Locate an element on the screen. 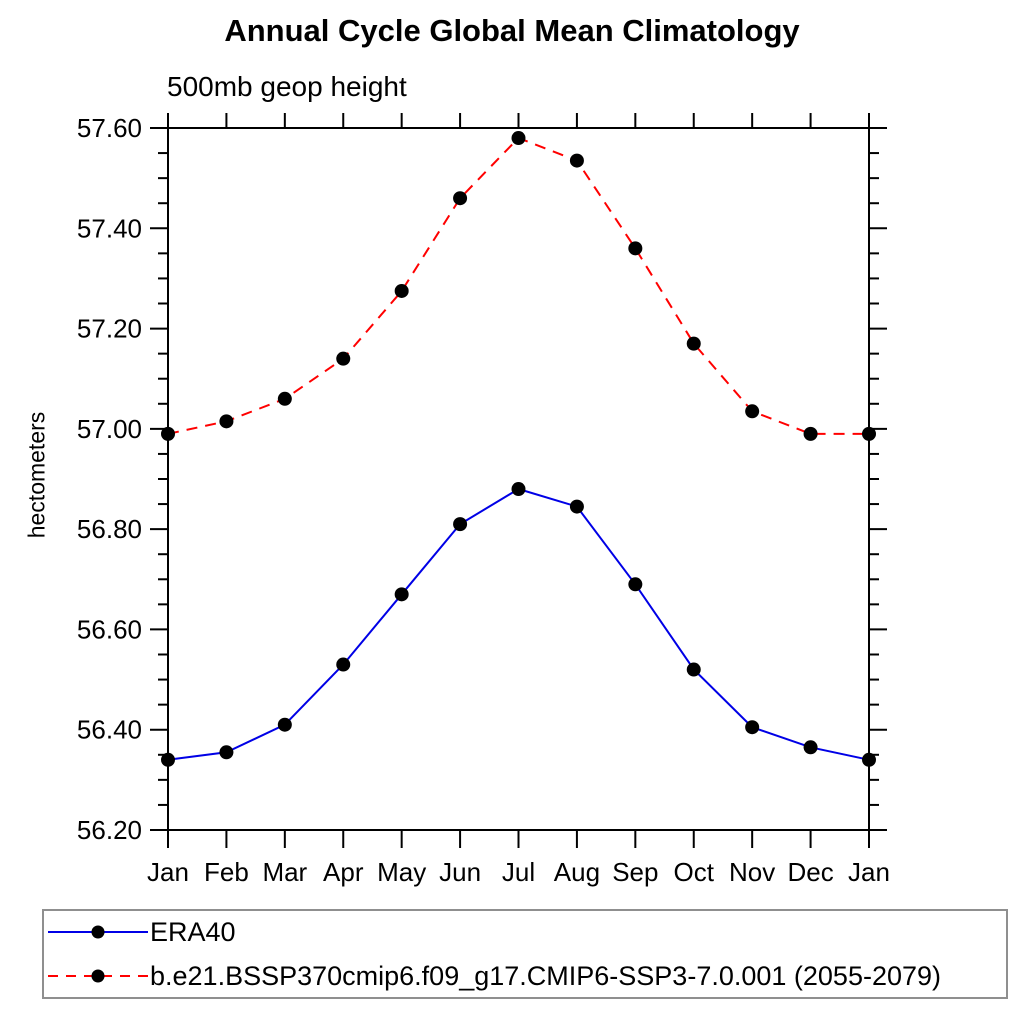 The height and width of the screenshot is (1024, 1024). era40-line-swatch is located at coordinates (98, 932).